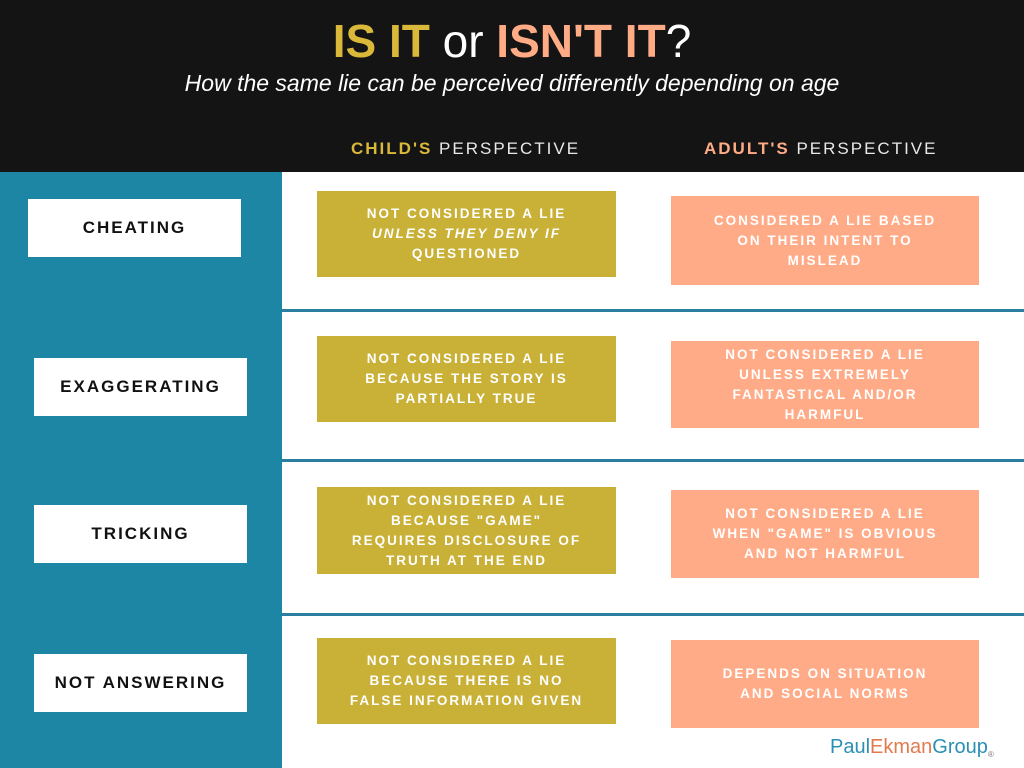  I want to click on row-label-tricking: TRICKING, so click(140, 534).